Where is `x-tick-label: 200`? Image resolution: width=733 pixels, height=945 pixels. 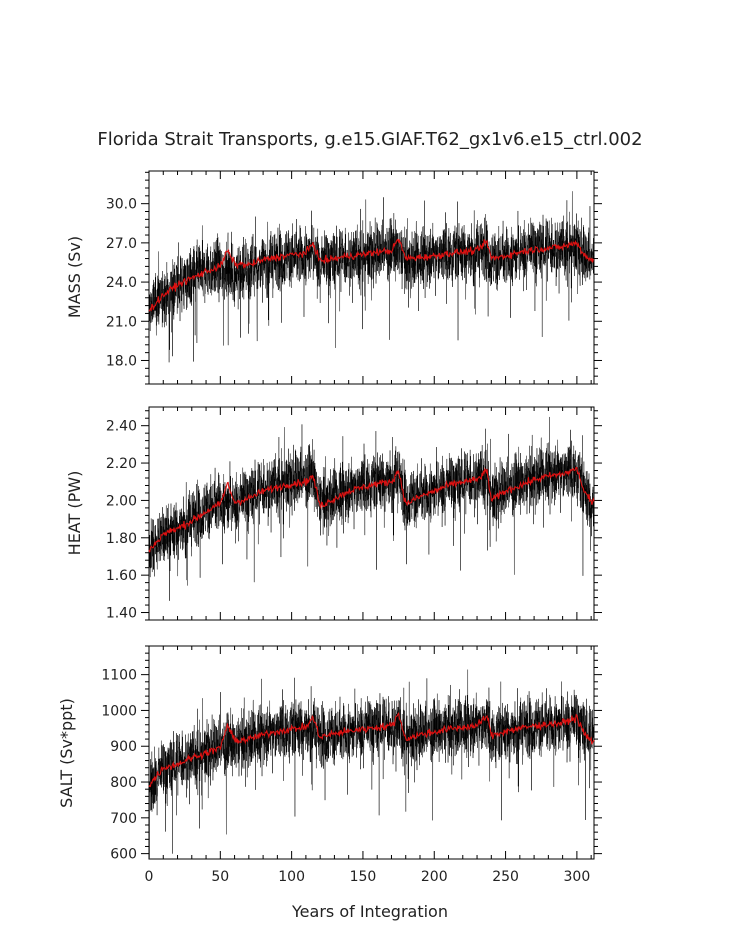 x-tick-label: 200 is located at coordinates (434, 877).